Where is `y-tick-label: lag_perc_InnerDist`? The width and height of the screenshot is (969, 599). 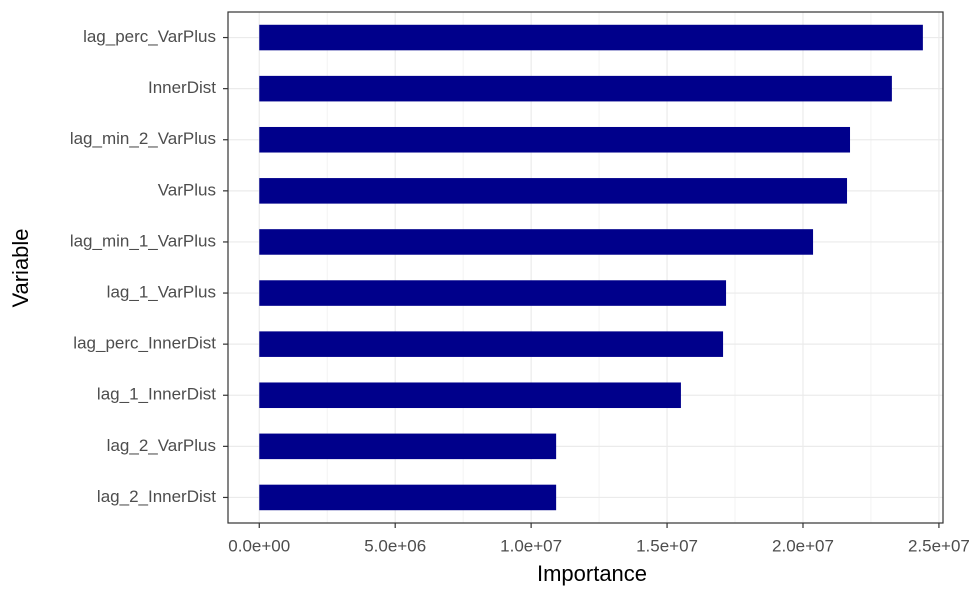
y-tick-label: lag_perc_InnerDist is located at coordinates (144, 343).